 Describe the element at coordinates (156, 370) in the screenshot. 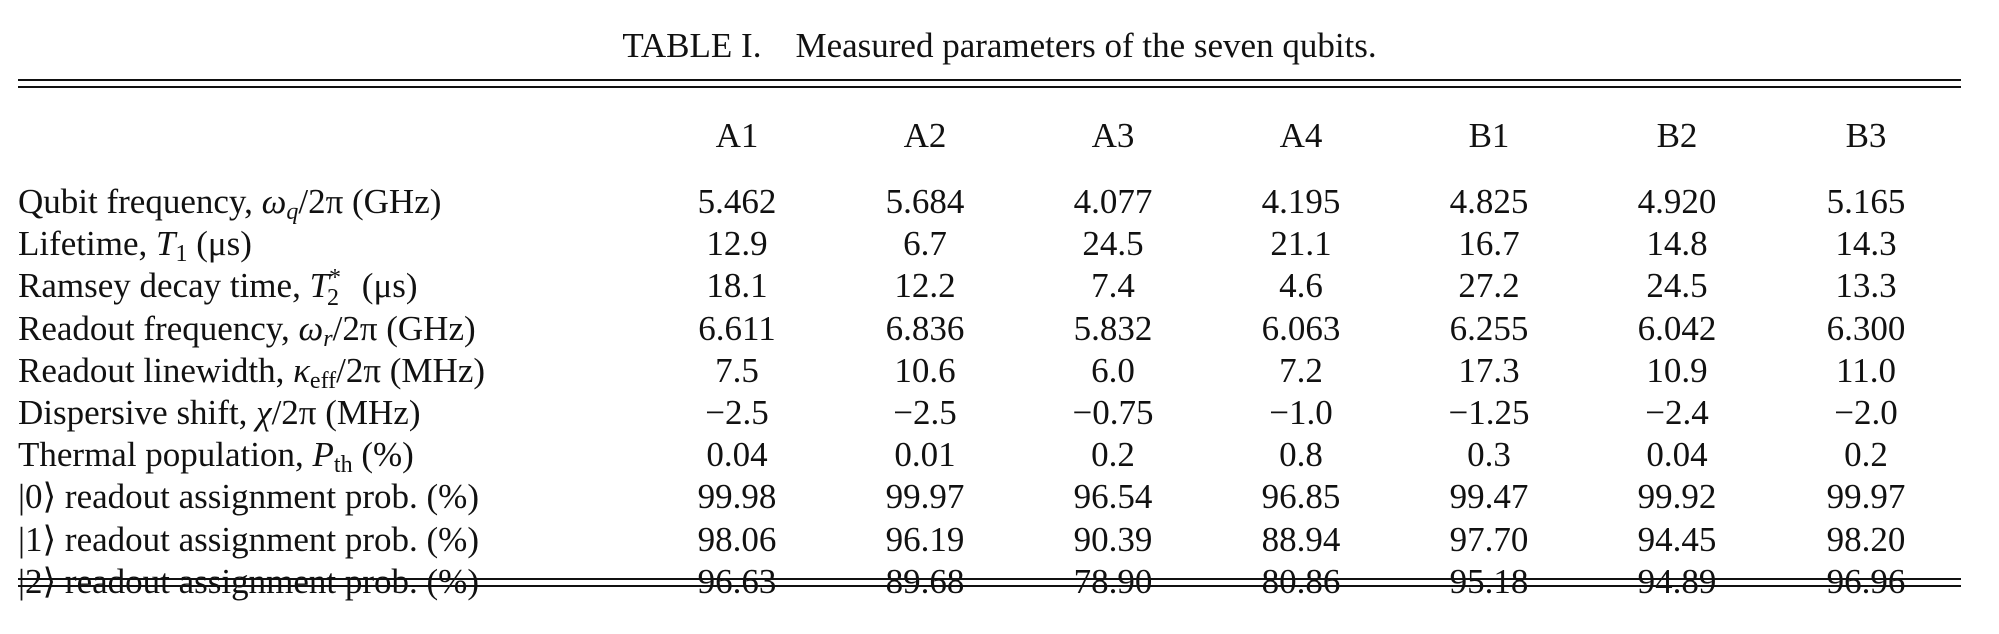

I see `row-label-text: Readout linewidth,` at that location.